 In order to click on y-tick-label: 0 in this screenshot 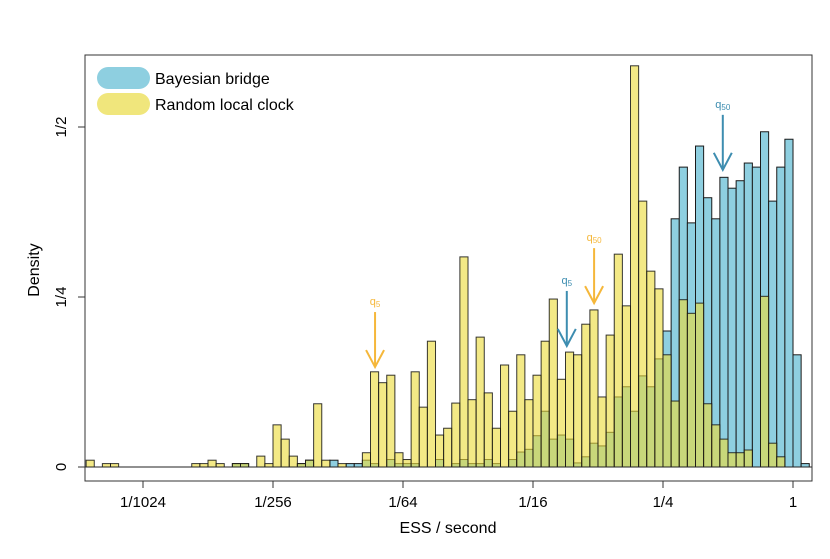, I will do `click(61, 467)`.